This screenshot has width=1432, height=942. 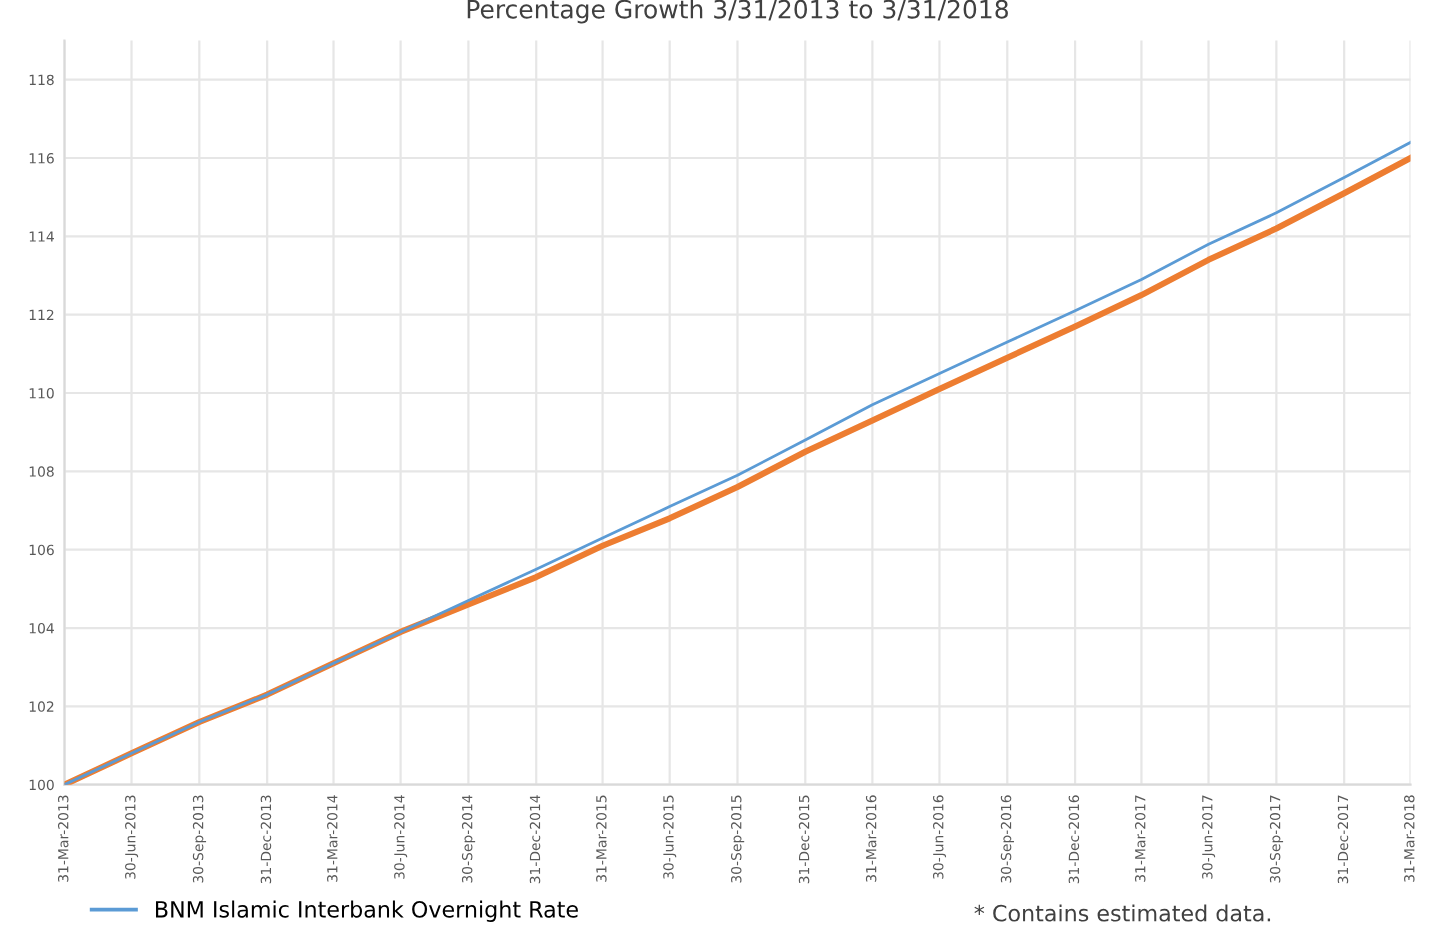 I want to click on chart-title: Percentage Growth 3/31/2013 to 3/31/2018, so click(x=737, y=12).